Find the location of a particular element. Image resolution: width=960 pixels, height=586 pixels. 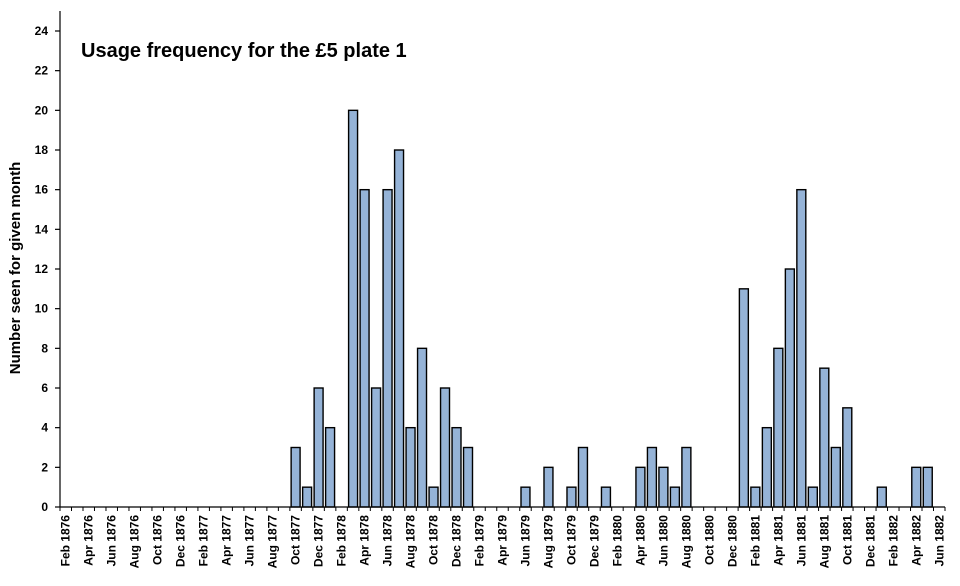

x-tick-label: Oct 1876 is located at coordinates (158, 540).